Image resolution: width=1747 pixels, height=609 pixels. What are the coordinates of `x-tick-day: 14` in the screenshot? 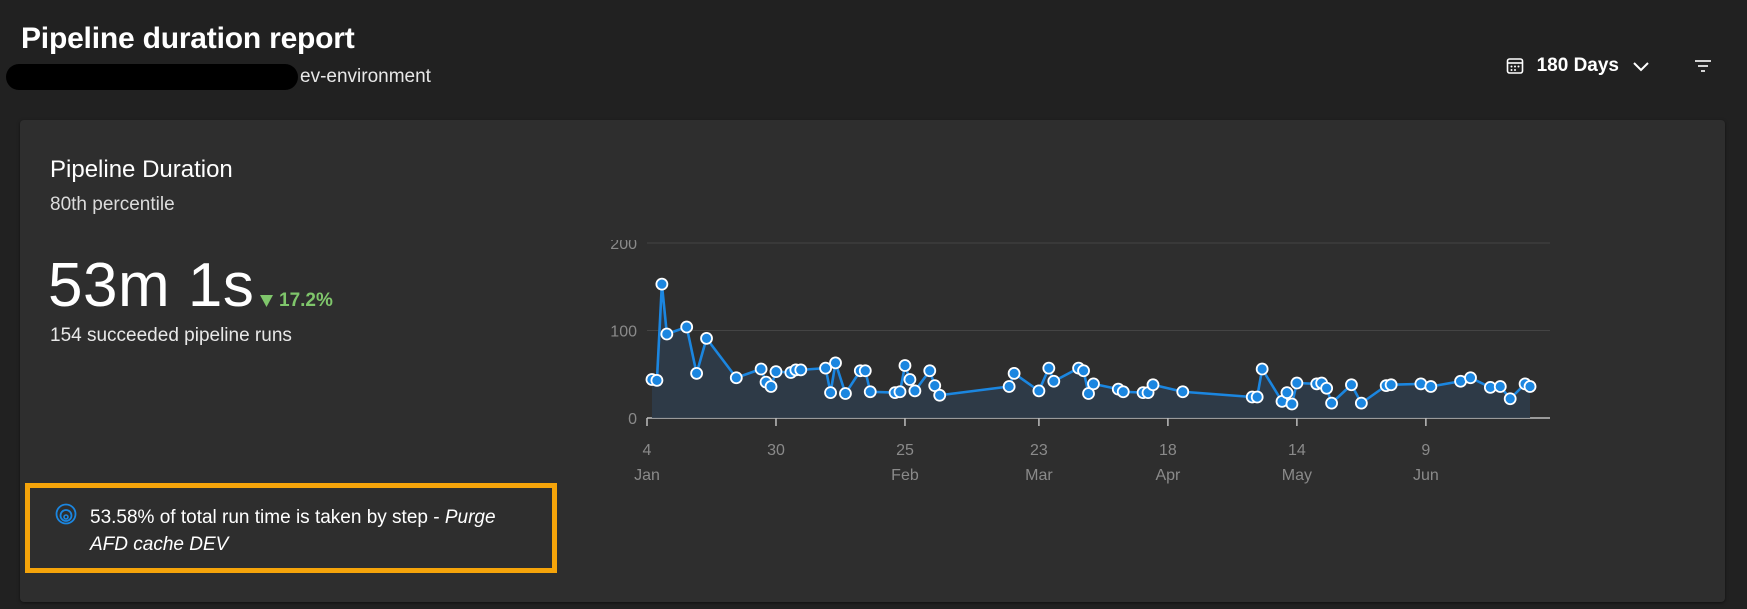 It's located at (1297, 450).